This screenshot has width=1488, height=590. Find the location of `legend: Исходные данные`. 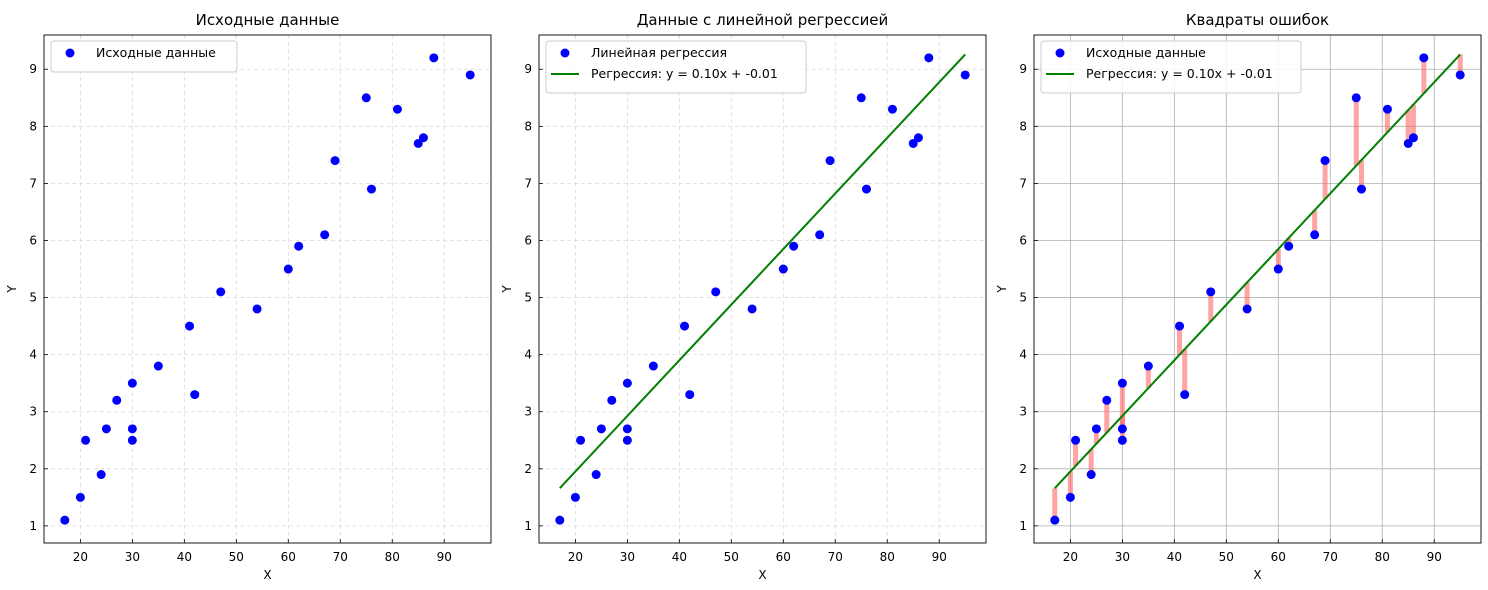

legend: Исходные данные is located at coordinates (144, 56).